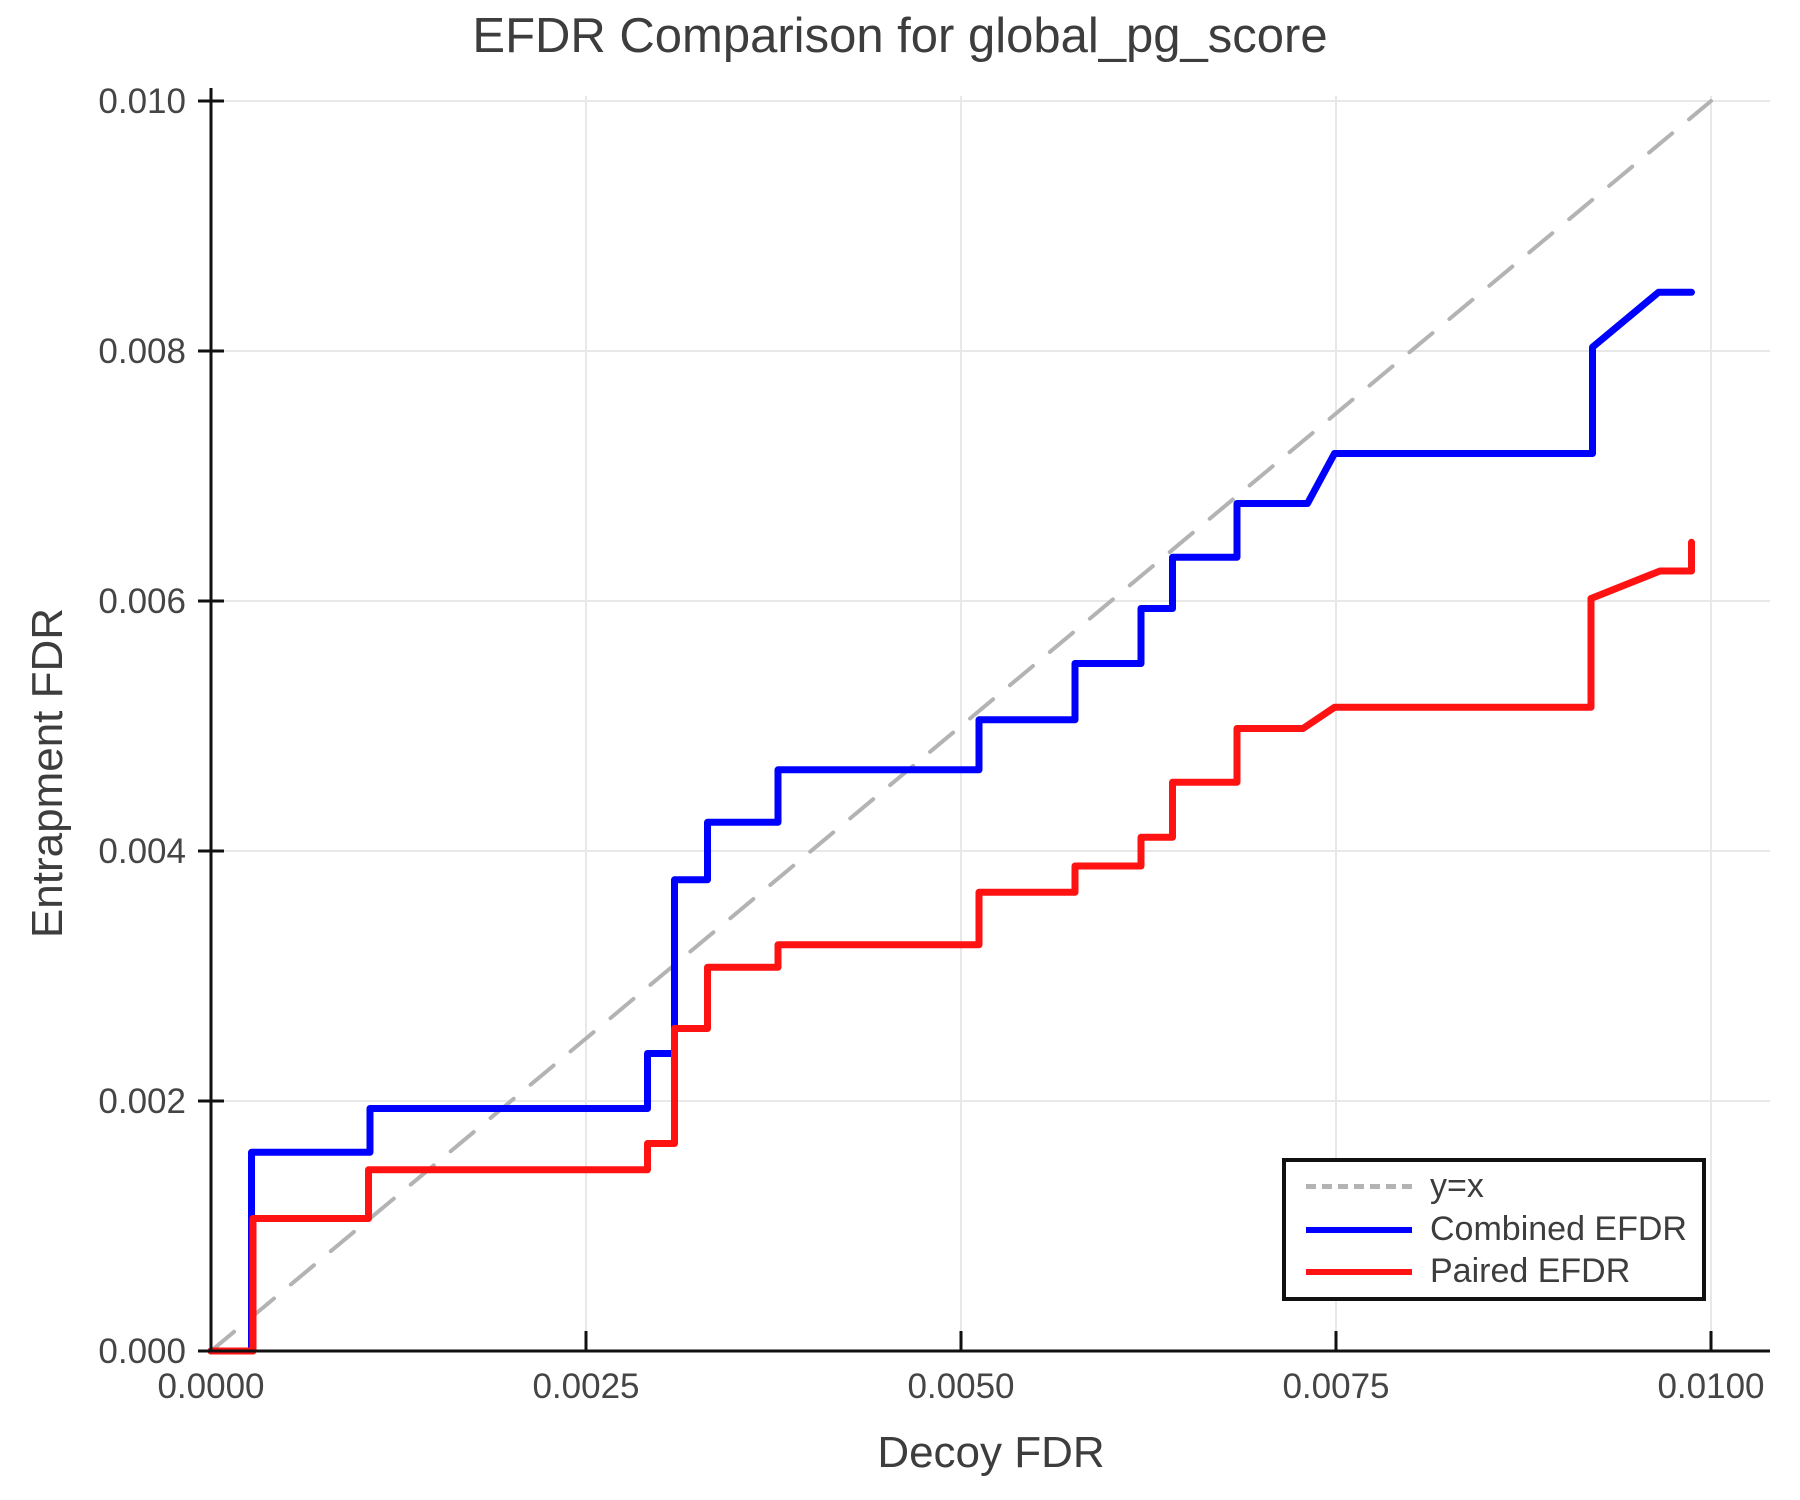  What do you see at coordinates (1710, 1386) in the screenshot?
I see `x-tick-label: 0.0100` at bounding box center [1710, 1386].